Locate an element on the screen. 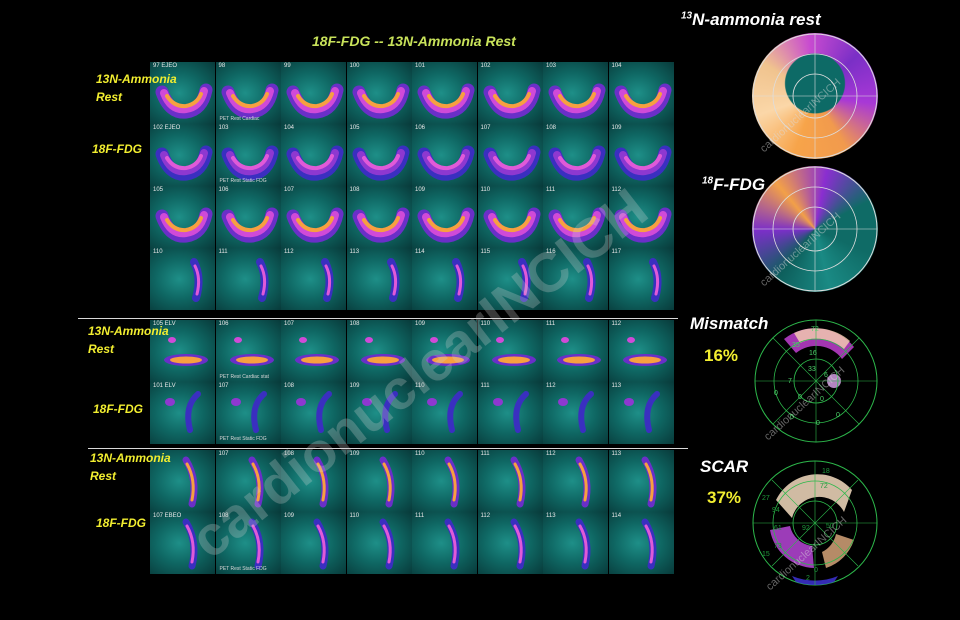 The width and height of the screenshot is (960, 620). slice-number: 101 ELV is located at coordinates (164, 386).